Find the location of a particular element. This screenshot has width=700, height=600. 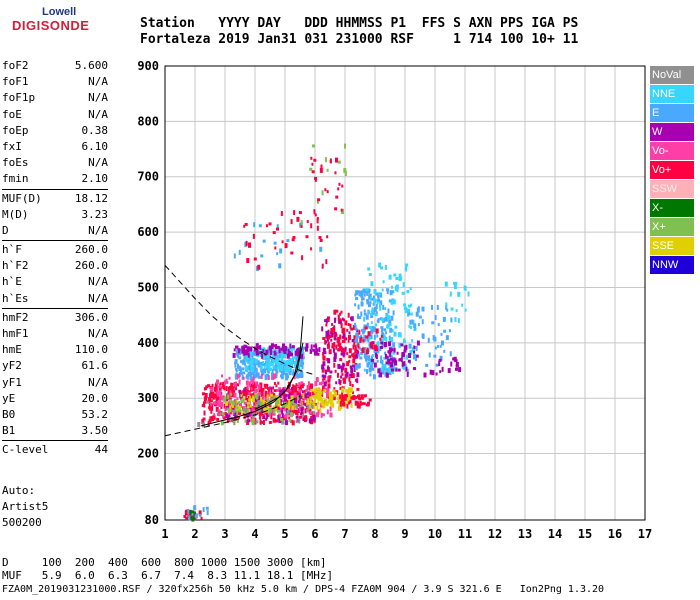

curve-dashed-lower is located at coordinates (232, 416).